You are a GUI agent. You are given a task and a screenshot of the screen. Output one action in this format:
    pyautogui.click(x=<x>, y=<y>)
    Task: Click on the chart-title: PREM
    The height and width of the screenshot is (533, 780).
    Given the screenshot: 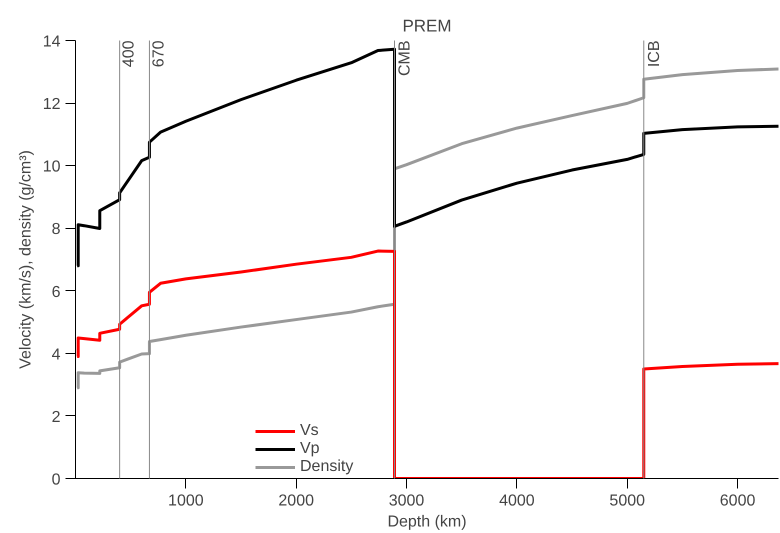 What is the action you would take?
    pyautogui.click(x=427, y=26)
    